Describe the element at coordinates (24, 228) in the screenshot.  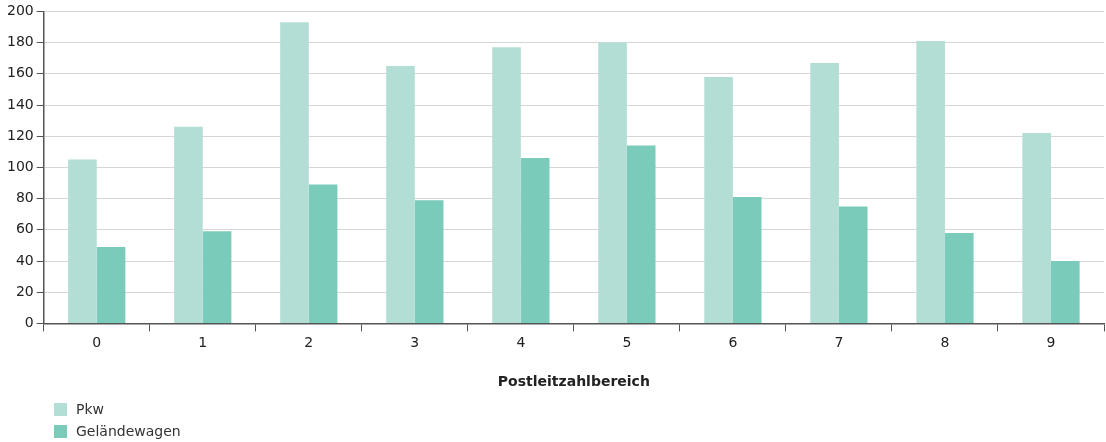
I see `y-tick-label: 60` at that location.